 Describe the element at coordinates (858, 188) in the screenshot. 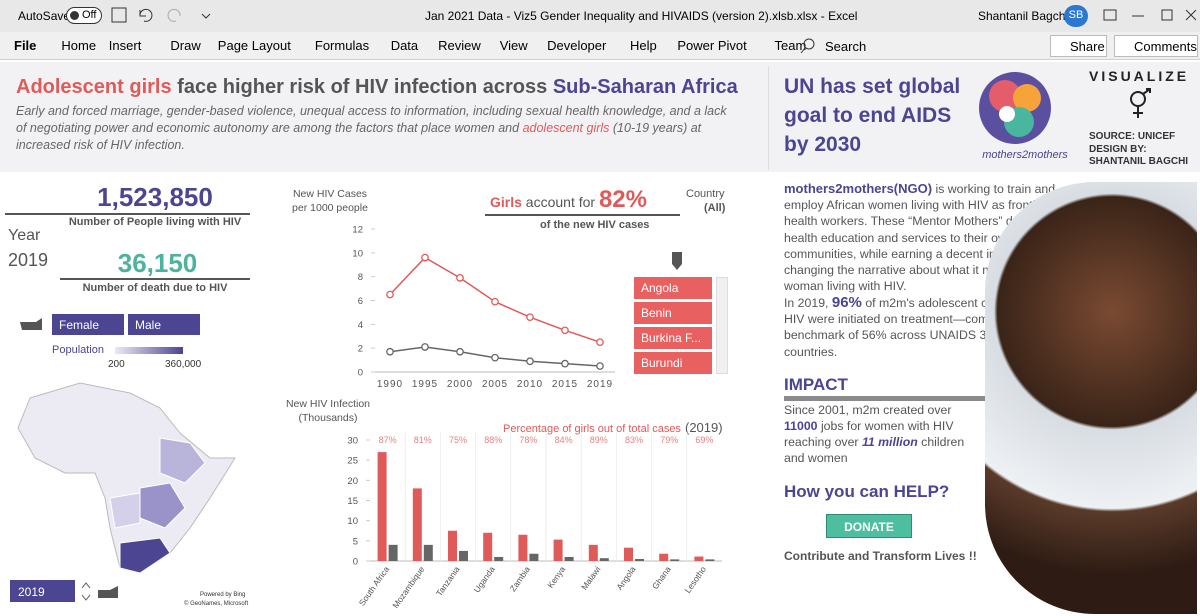

I see `ngo-name: mothers2mothers(NGO)` at that location.